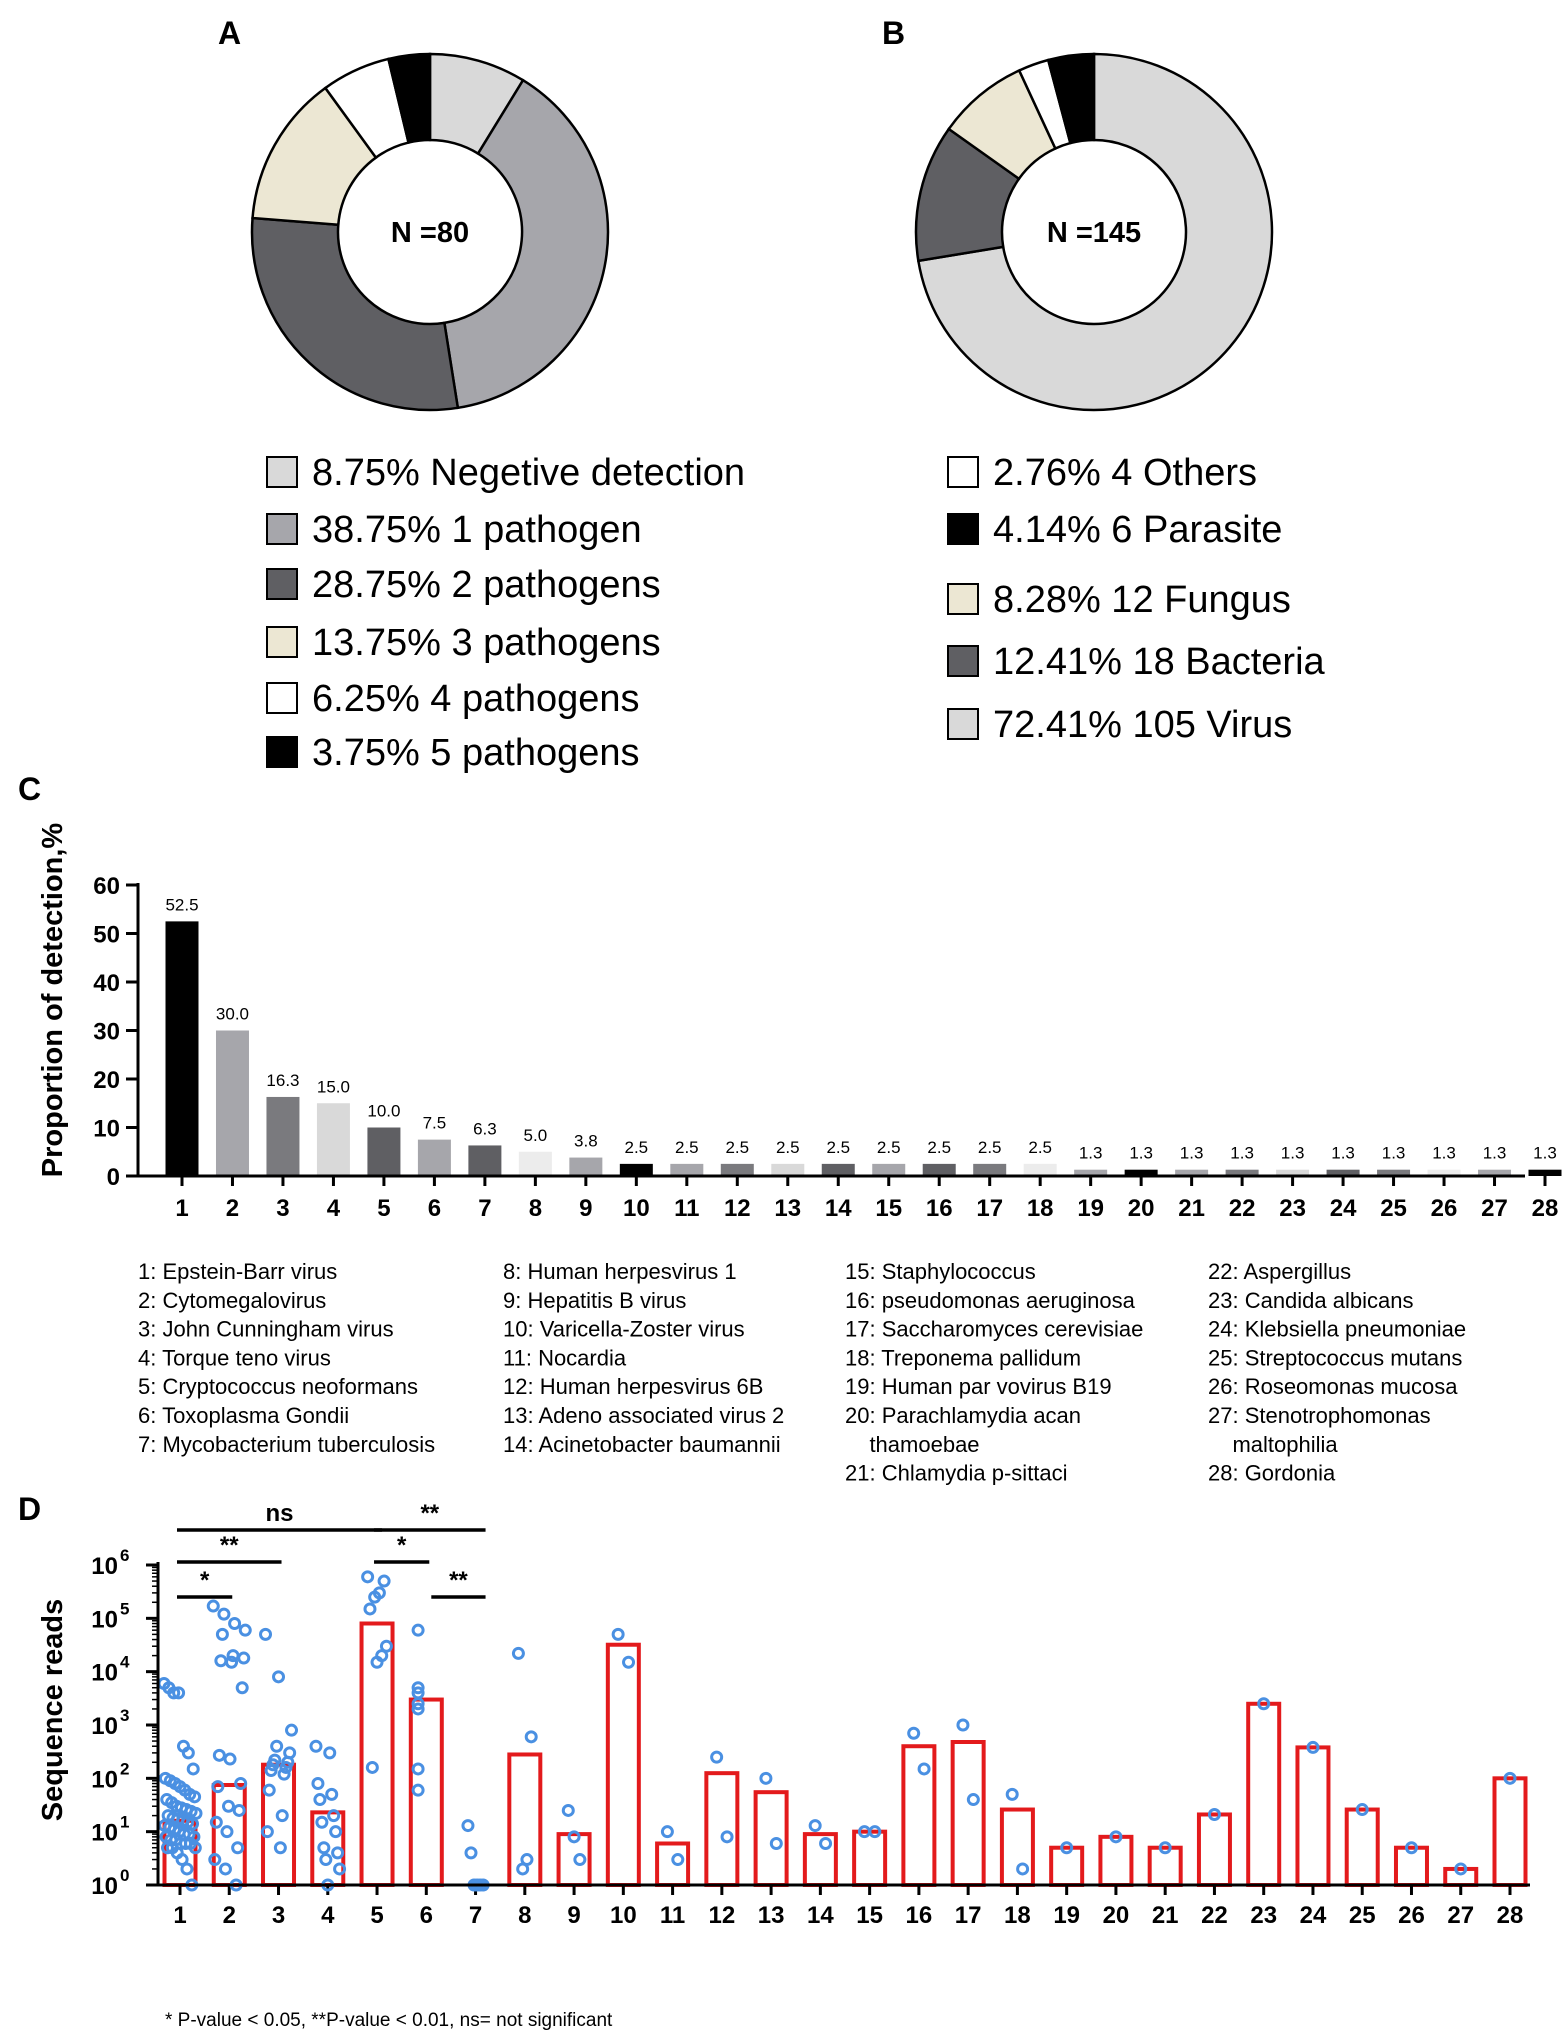  Describe the element at coordinates (672, 1915) in the screenshot. I see `d-xtick-label-11: 11` at that location.